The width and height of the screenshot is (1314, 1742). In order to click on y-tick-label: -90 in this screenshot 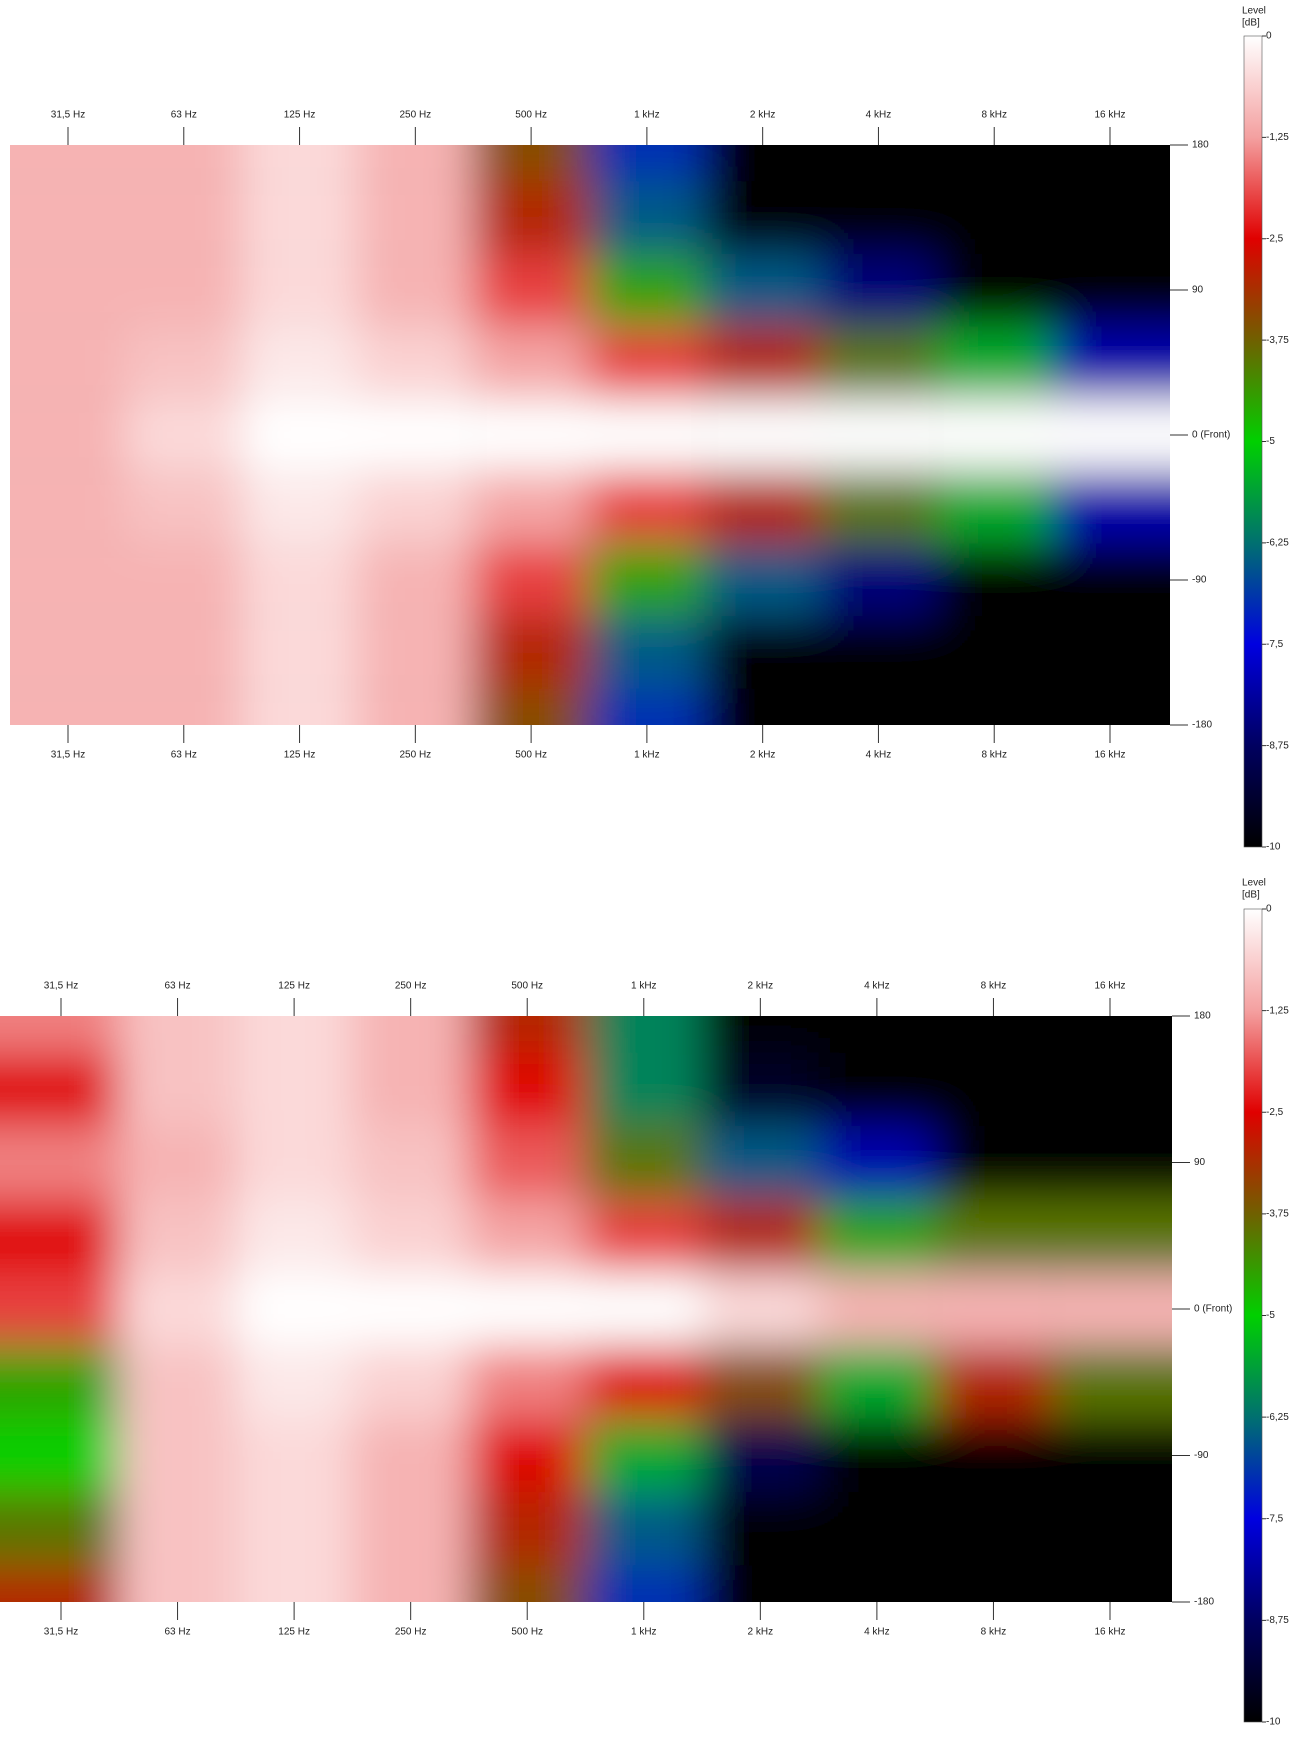, I will do `click(1201, 1455)`.